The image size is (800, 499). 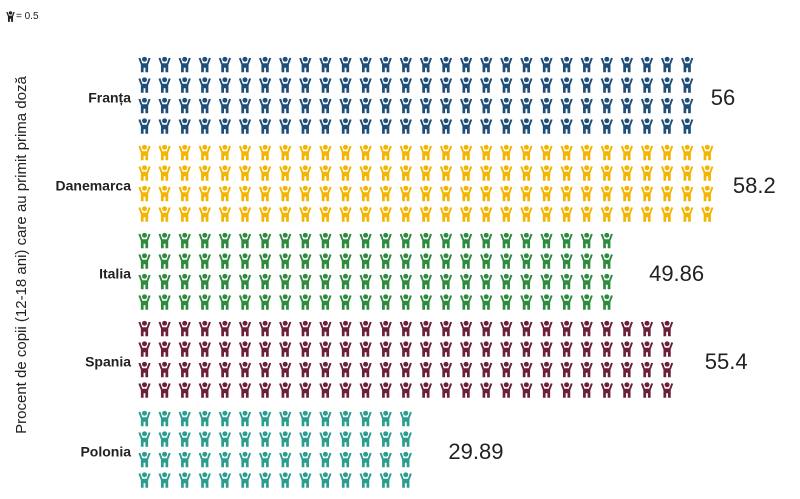 I want to click on value-label: 56, so click(x=723, y=97).